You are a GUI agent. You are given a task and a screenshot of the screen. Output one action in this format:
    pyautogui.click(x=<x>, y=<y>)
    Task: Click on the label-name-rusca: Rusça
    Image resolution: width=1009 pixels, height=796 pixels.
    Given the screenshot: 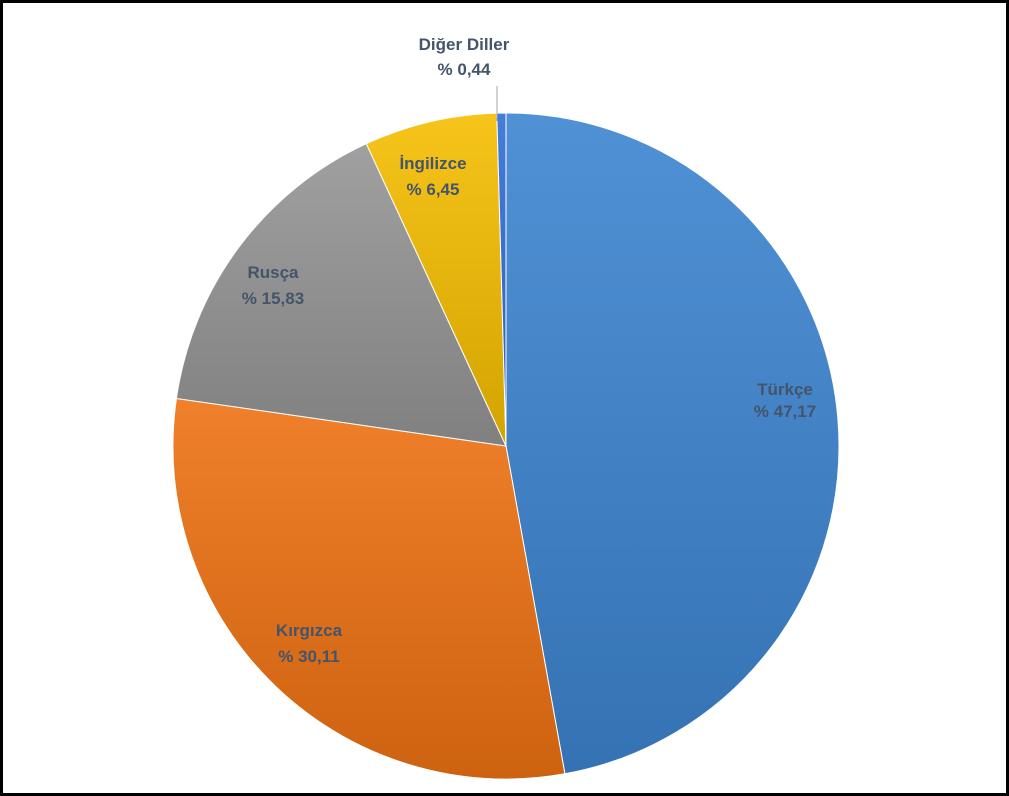 What is the action you would take?
    pyautogui.click(x=273, y=272)
    